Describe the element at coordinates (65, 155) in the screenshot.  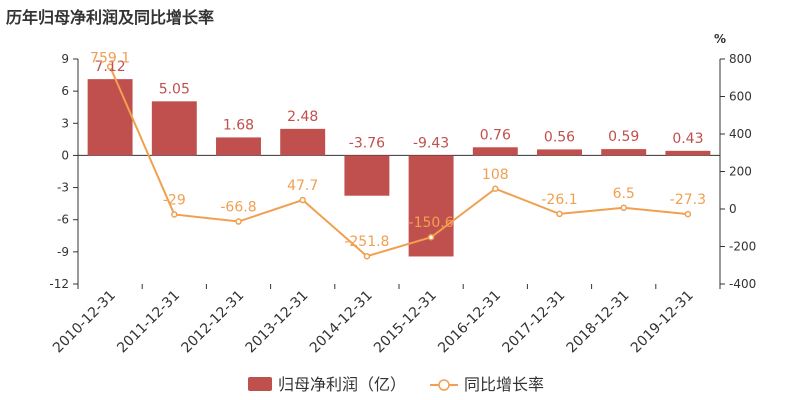
I see `left-tick-label: 0` at that location.